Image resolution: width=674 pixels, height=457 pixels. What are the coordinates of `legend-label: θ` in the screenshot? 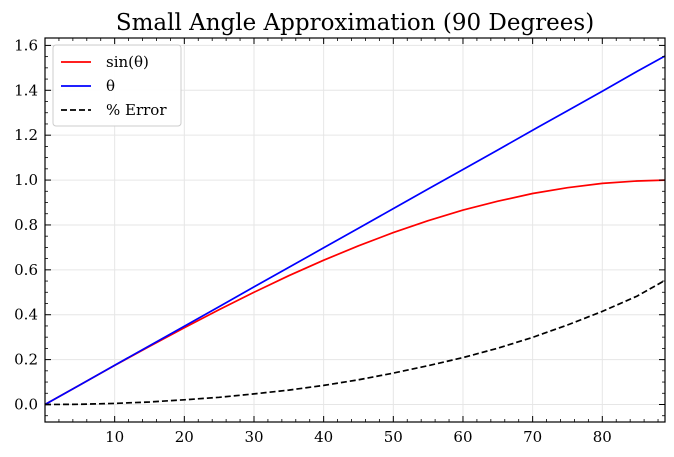 It's located at (110, 86).